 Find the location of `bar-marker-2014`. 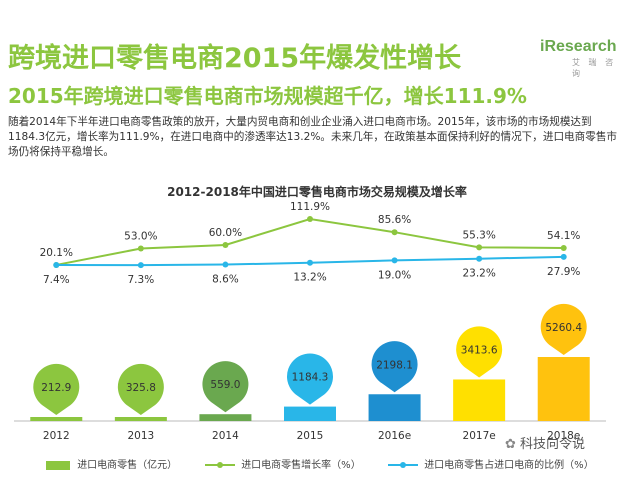

bar-marker-2014 is located at coordinates (225, 387).